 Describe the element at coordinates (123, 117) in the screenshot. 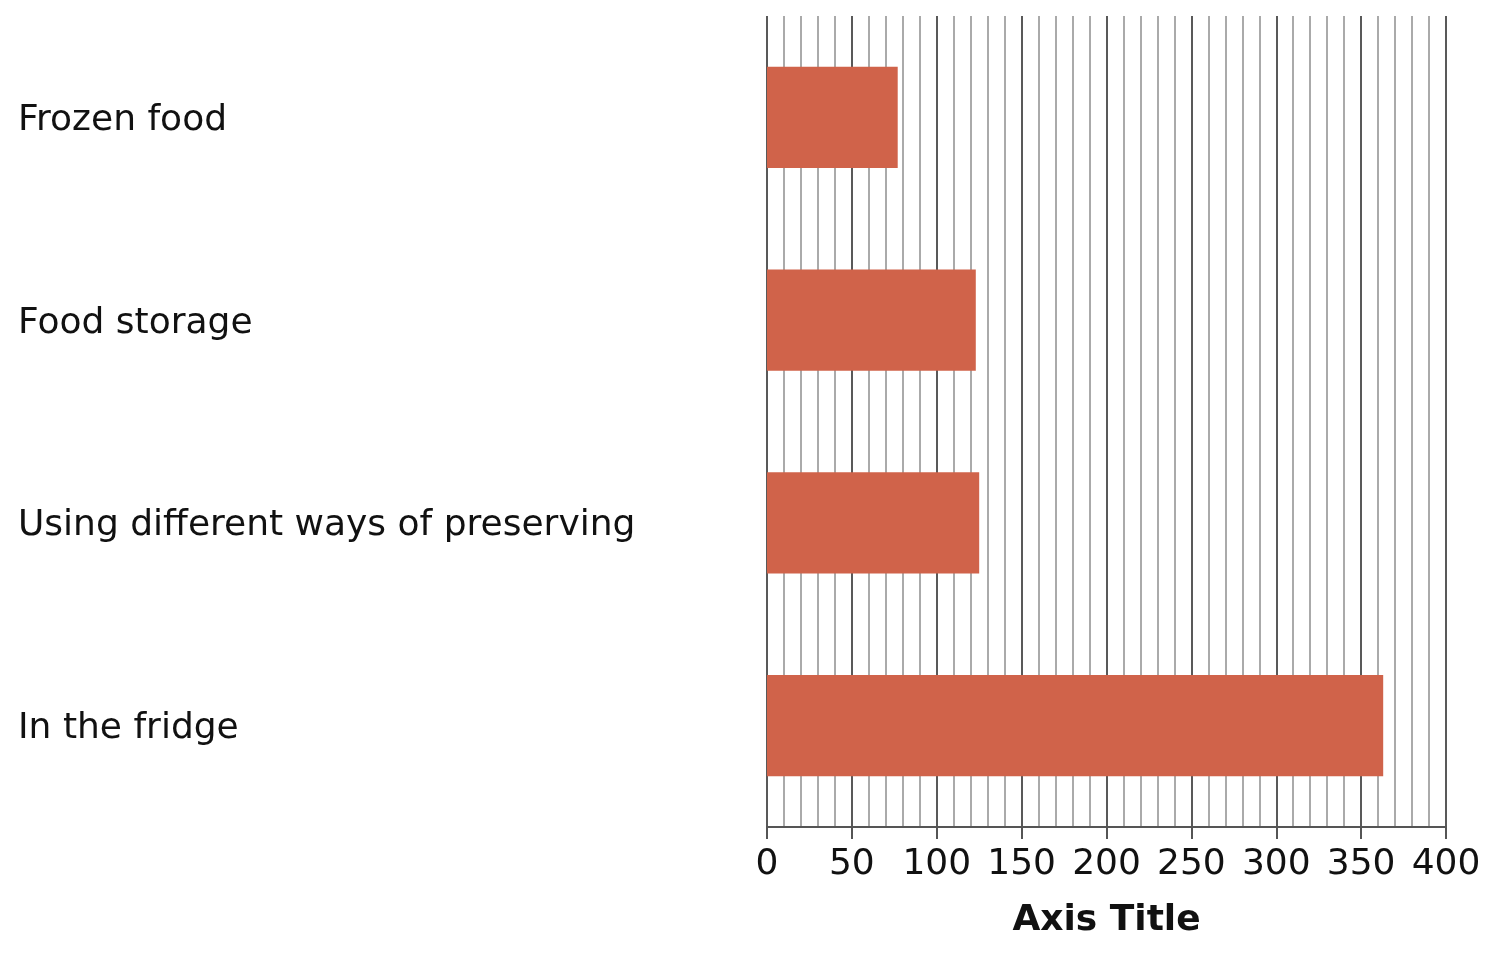

I see `y-tick-label: Frozen food` at that location.